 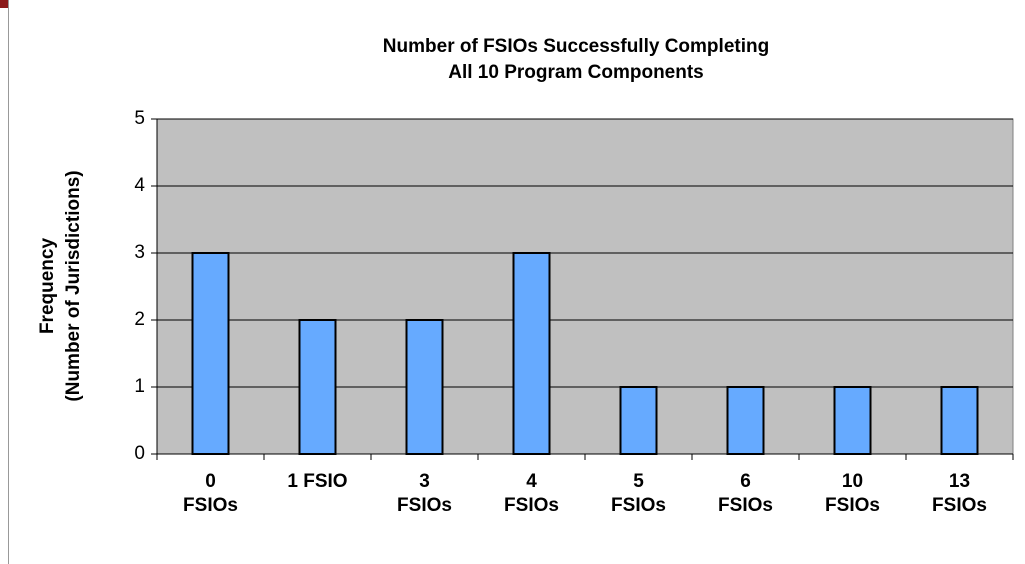 What do you see at coordinates (139, 386) in the screenshot?
I see `y-tick-label: 1` at bounding box center [139, 386].